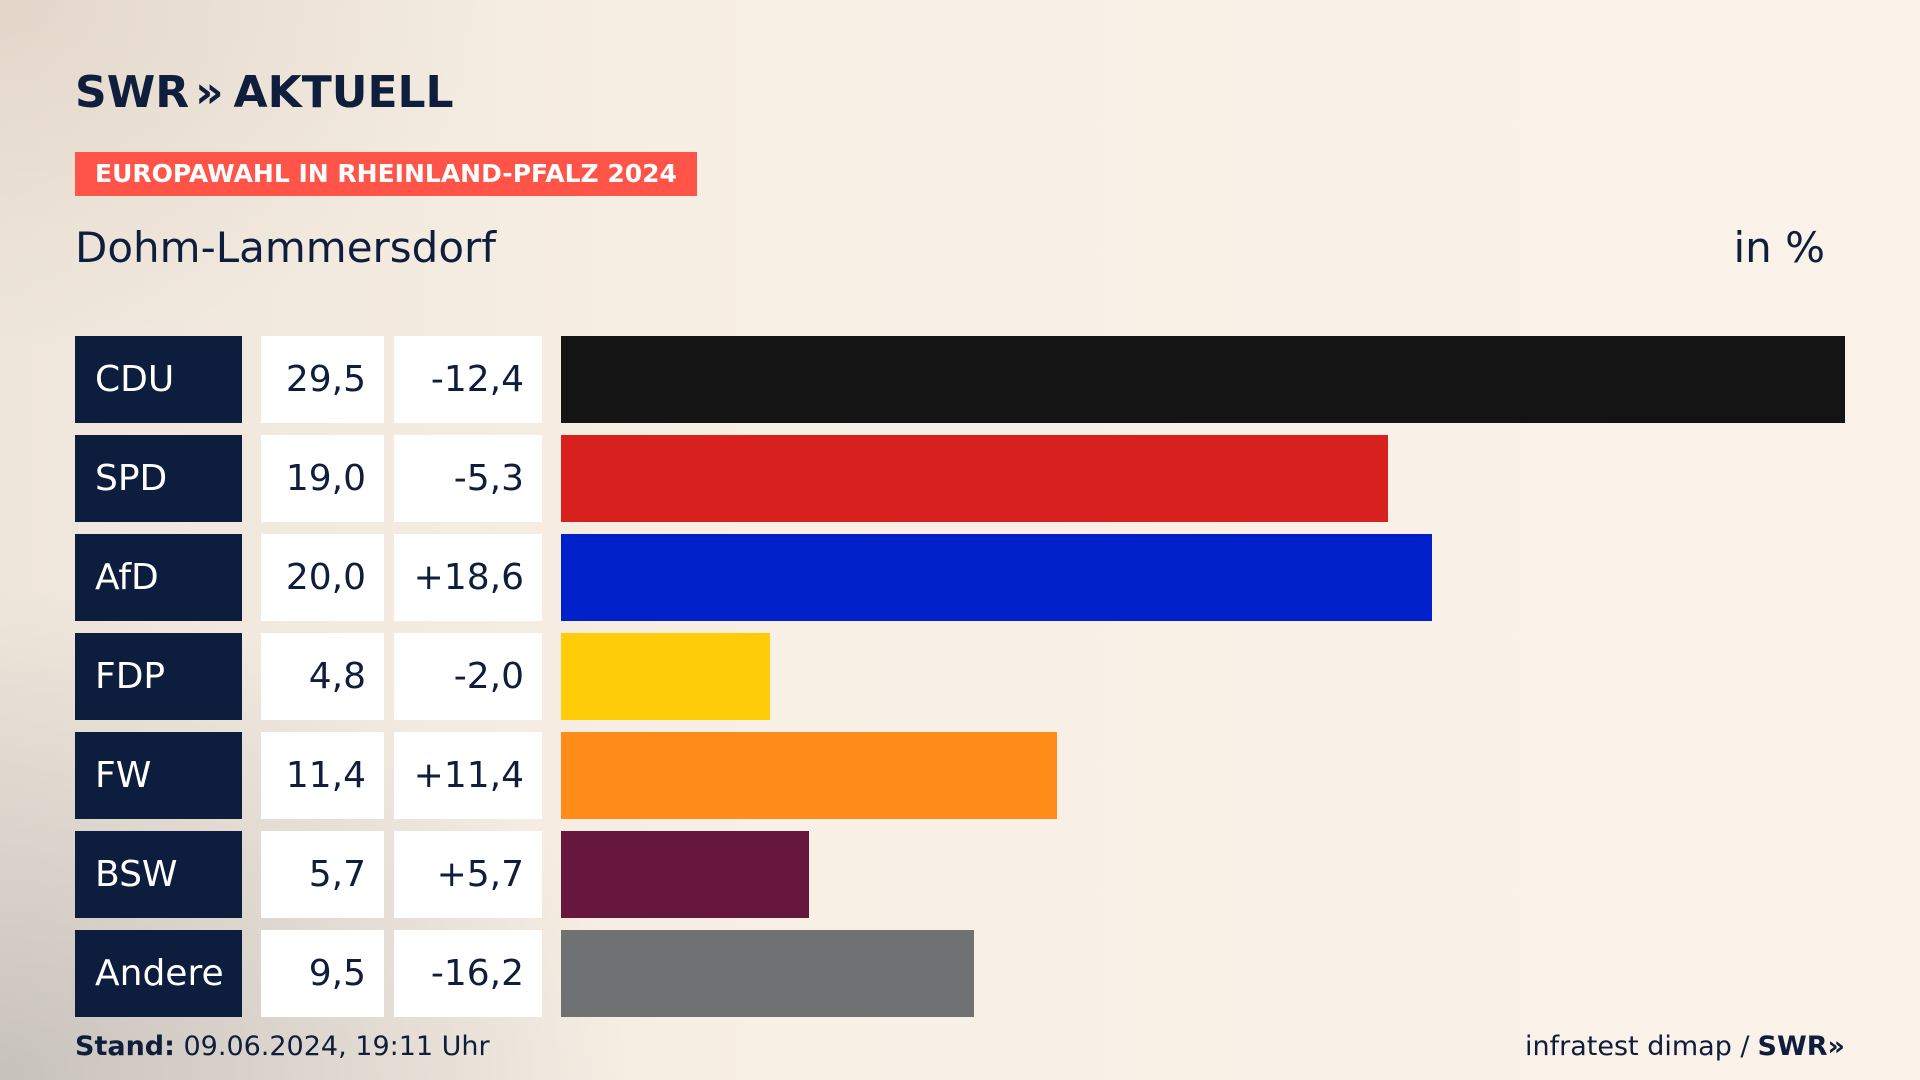  Describe the element at coordinates (286, 247) in the screenshot. I see `chart-title: Dohm-Lammersdorf` at that location.